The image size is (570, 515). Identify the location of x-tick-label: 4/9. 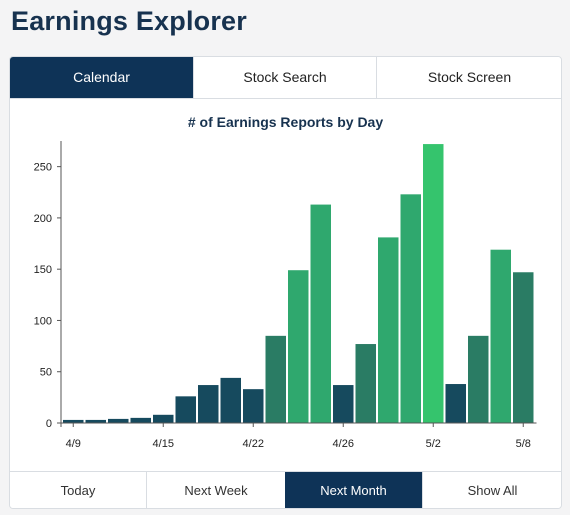
(73, 444).